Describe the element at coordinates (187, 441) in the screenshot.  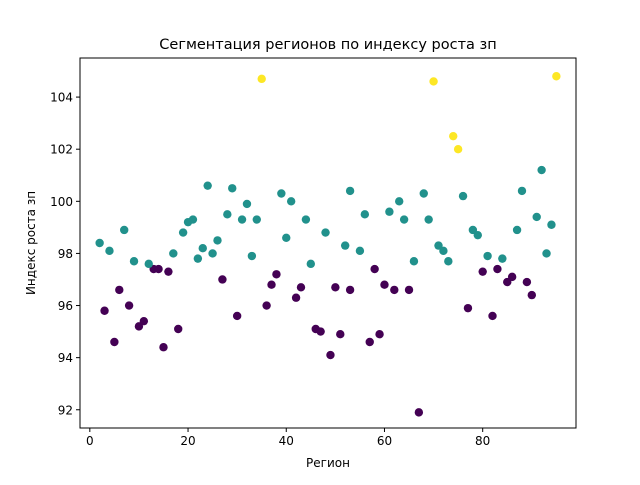
I see `x-tick-label: 20` at that location.